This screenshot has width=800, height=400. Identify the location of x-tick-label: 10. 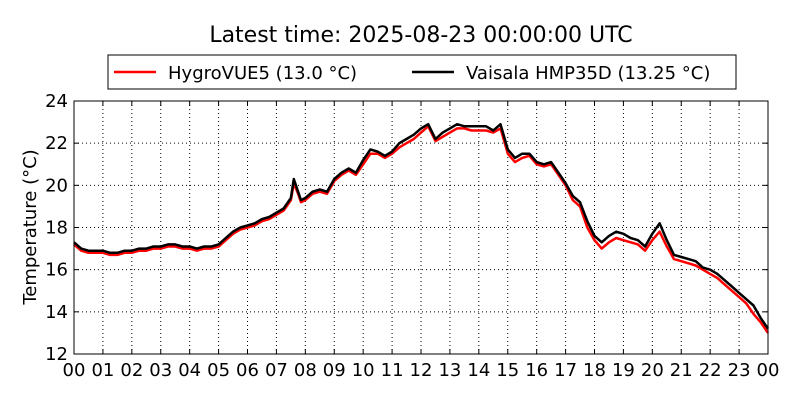
(363, 370).